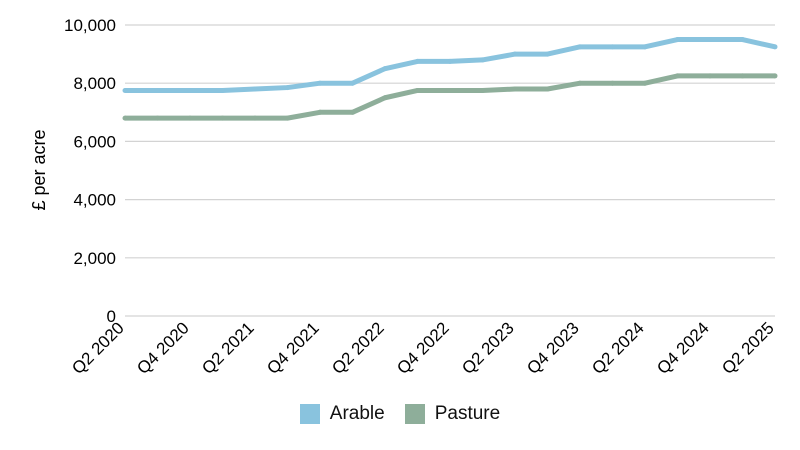 The height and width of the screenshot is (450, 800). I want to click on x-tick-label: Q2 2025, so click(748, 348).